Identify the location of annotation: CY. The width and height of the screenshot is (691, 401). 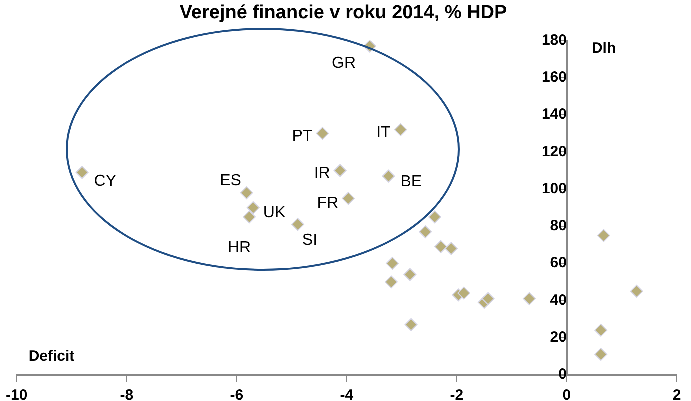
(105, 181).